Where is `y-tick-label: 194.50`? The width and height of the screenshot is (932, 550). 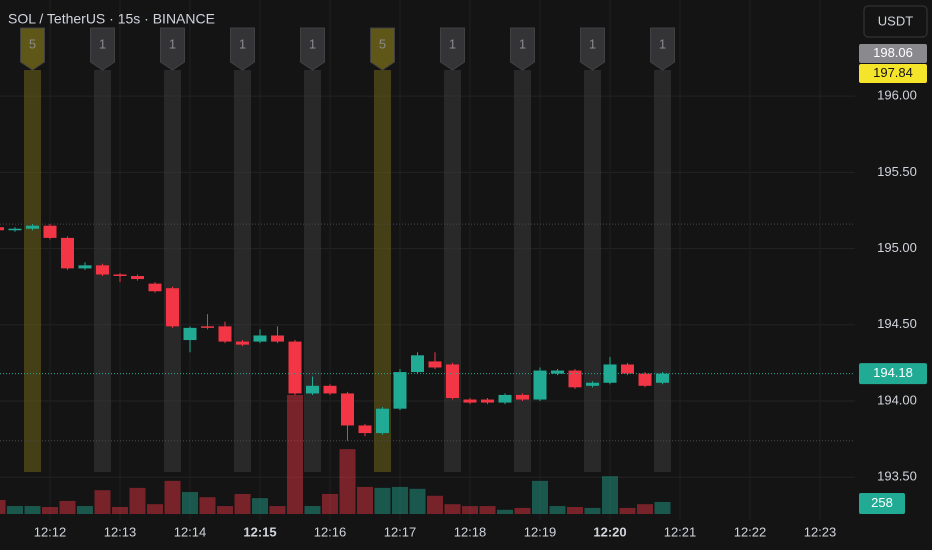 y-tick-label: 194.50 is located at coordinates (897, 323).